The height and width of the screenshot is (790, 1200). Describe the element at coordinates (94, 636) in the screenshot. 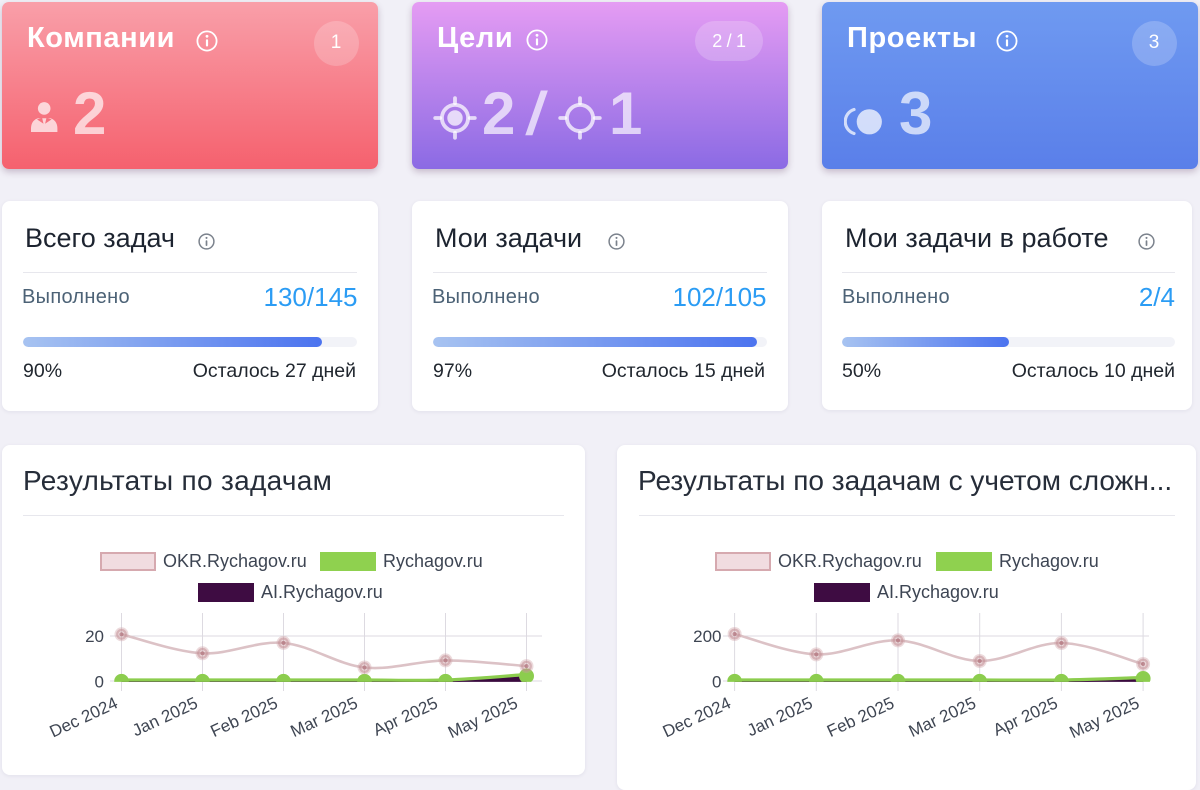

I see `svg-text: 20` at that location.